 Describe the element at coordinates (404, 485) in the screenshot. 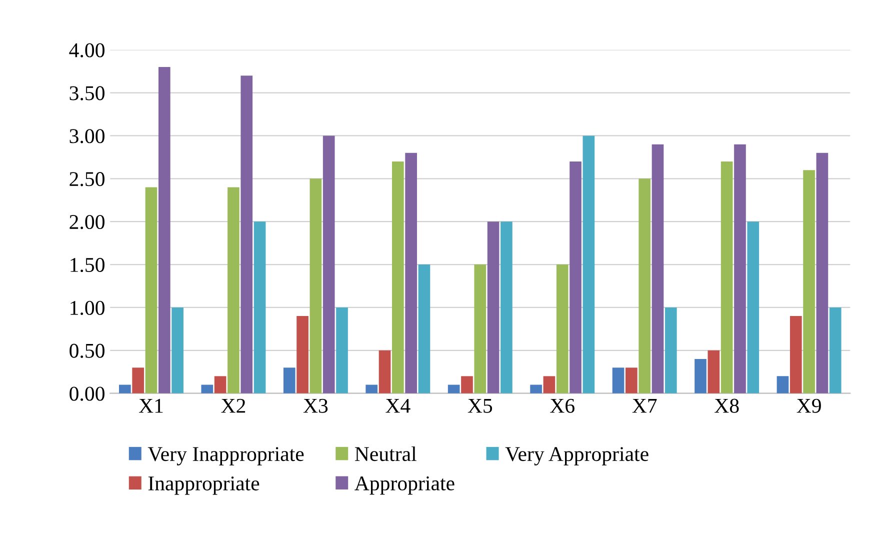

I see `legend-label: Appropriate` at that location.